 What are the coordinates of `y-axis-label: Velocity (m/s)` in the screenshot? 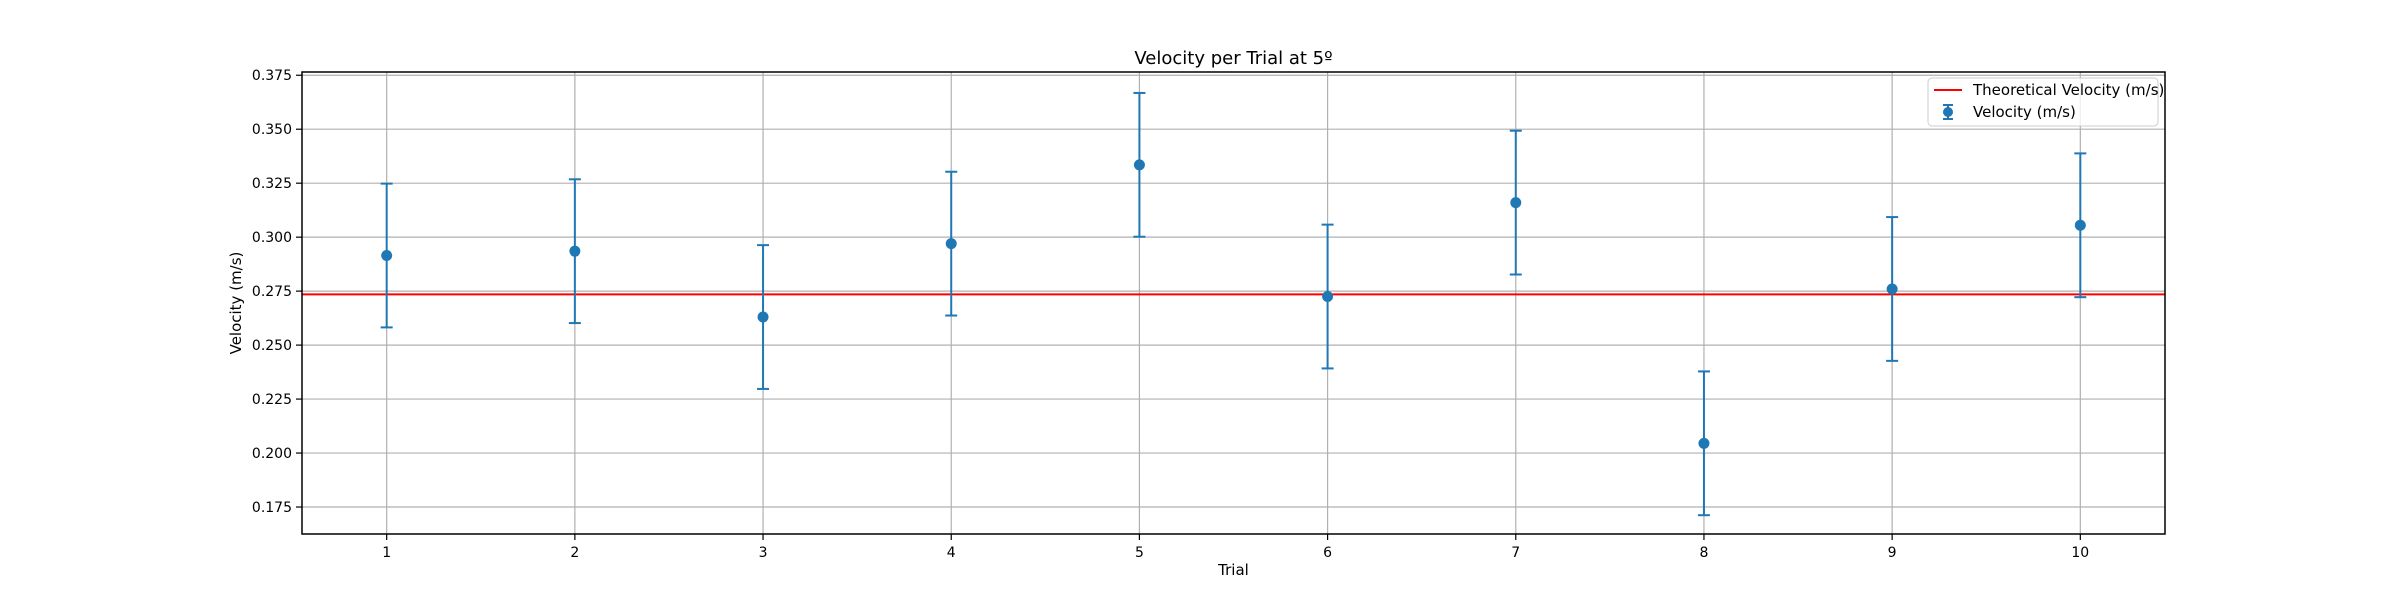 It's located at (236, 303).